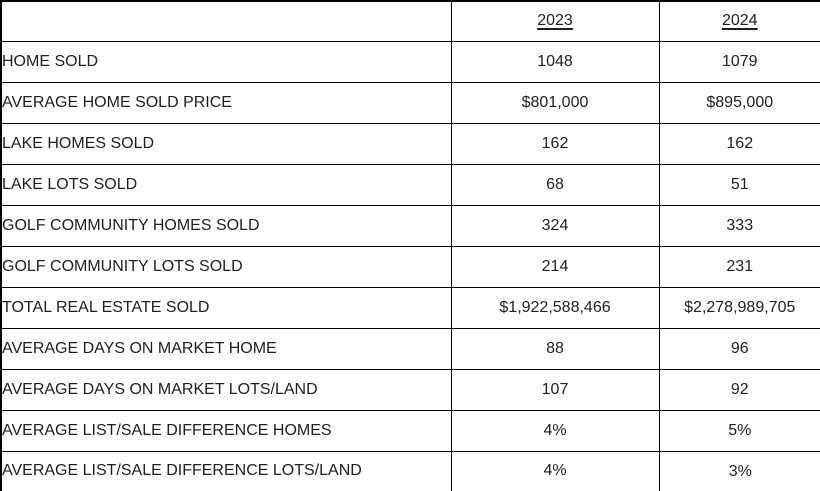 The width and height of the screenshot is (820, 491). What do you see at coordinates (739, 225) in the screenshot?
I see `value-2024: 333` at bounding box center [739, 225].